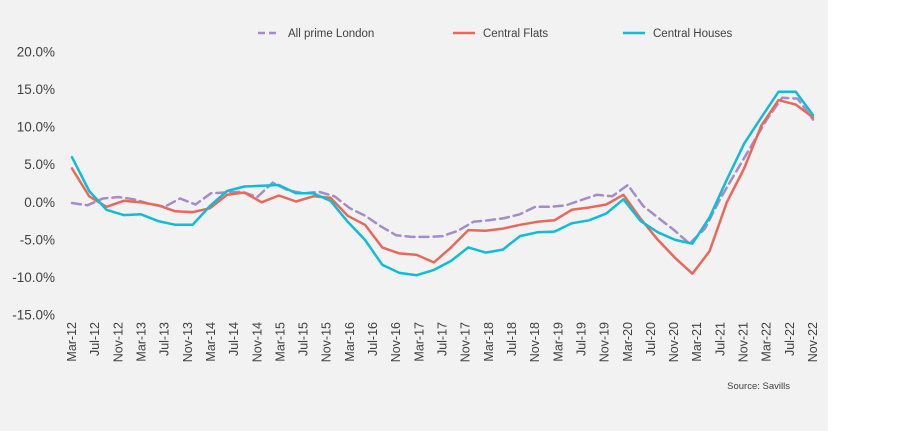  Describe the element at coordinates (674, 342) in the screenshot. I see `x-tick-label: Nov-20` at that location.